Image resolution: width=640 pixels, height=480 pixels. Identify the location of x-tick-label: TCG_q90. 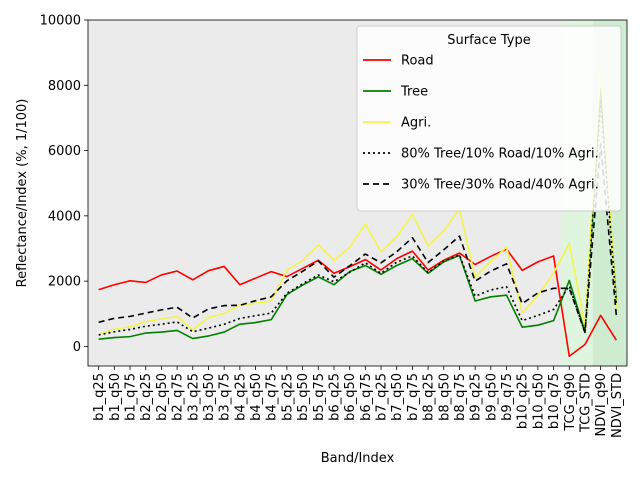
(570, 402).